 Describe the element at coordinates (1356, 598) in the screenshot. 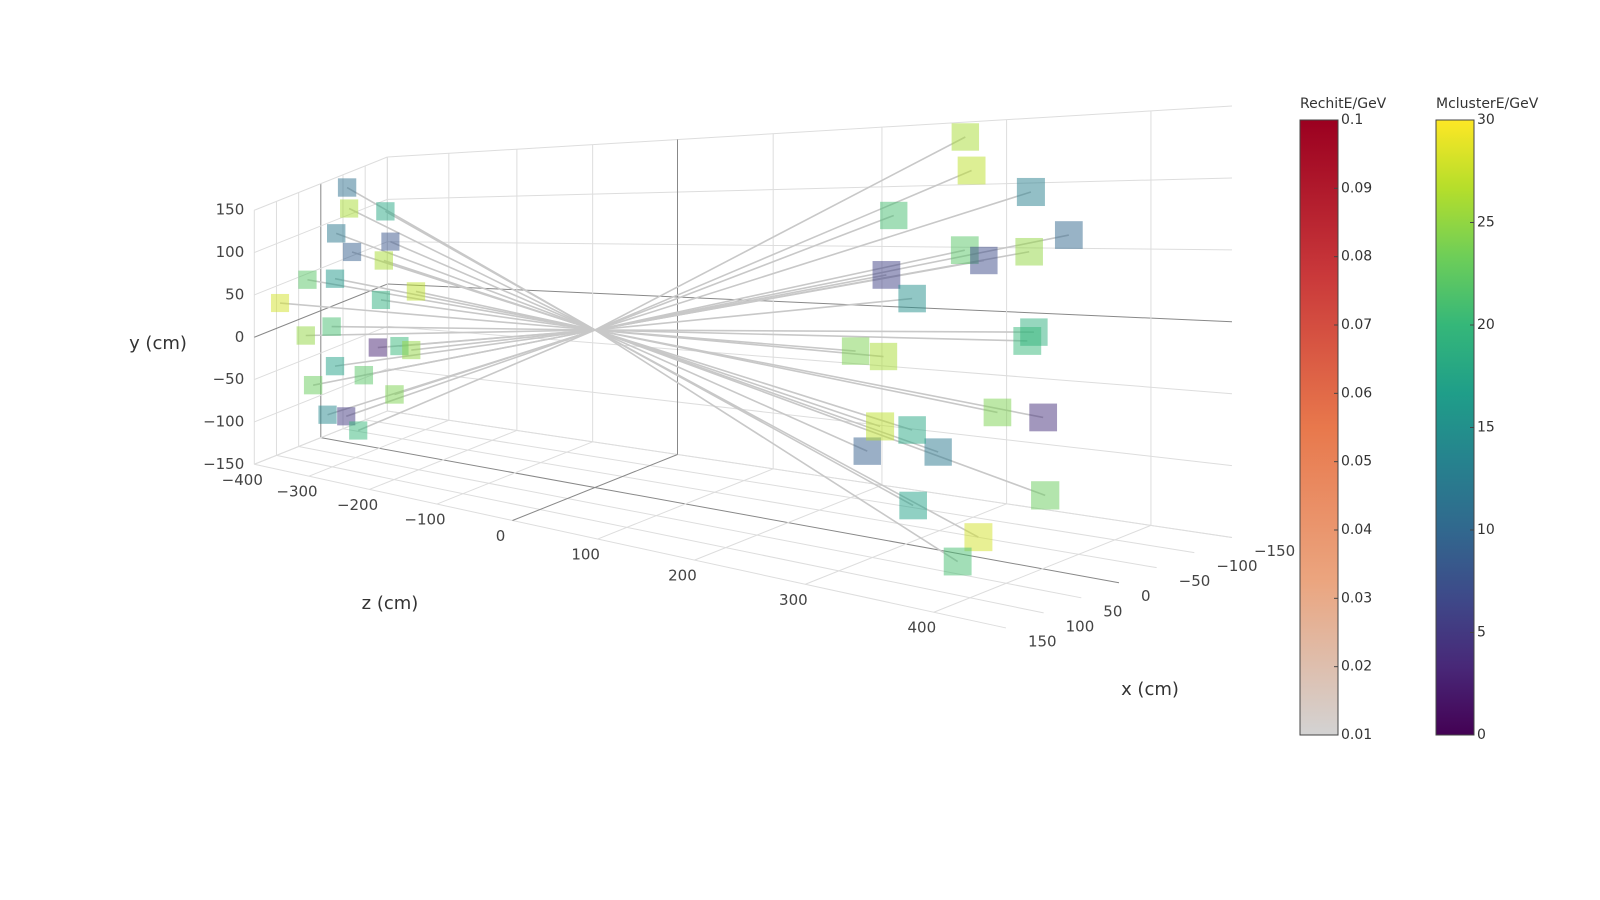

I see `colorbar-tick-label: 0.03` at that location.